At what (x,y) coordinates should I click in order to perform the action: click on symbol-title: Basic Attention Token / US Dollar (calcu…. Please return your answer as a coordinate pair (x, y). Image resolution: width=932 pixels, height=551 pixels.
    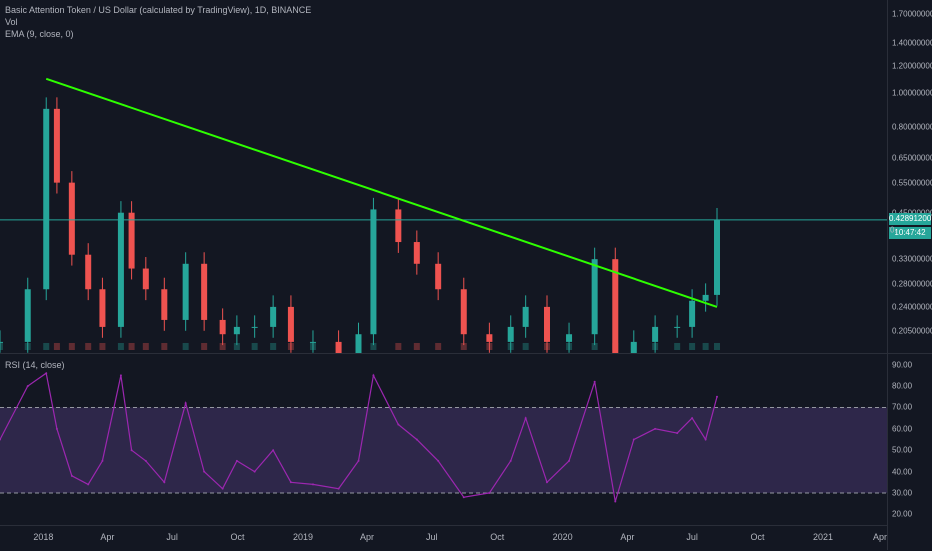
    Looking at the image, I should click on (158, 10).